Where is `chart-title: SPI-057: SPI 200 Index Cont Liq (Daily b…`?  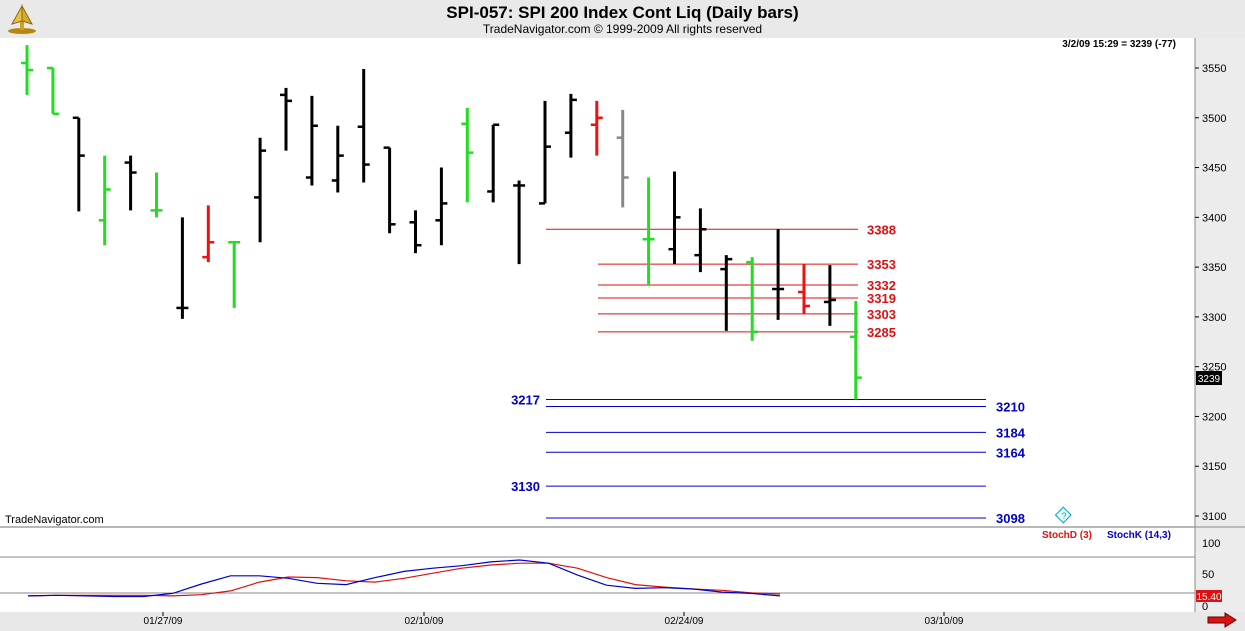 chart-title: SPI-057: SPI 200 Index Cont Liq (Daily b… is located at coordinates (622, 12).